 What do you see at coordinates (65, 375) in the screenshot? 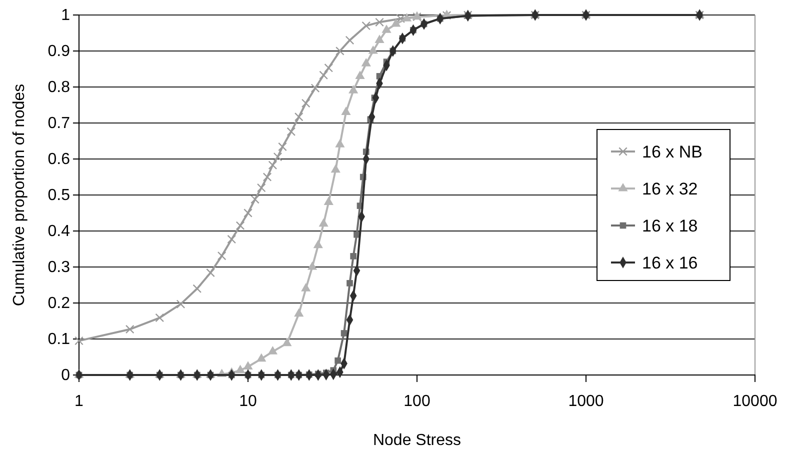
I see `y-tick-label: 0` at bounding box center [65, 375].